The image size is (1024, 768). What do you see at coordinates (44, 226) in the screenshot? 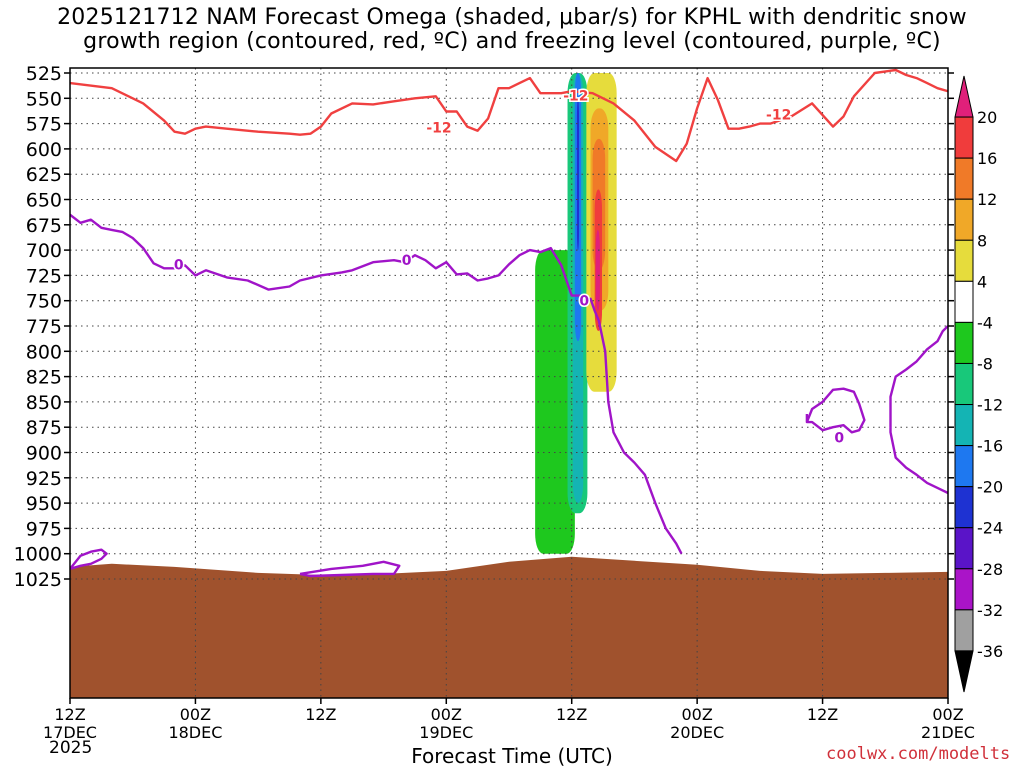
I see `y-tick-label-675: 675` at bounding box center [44, 226].